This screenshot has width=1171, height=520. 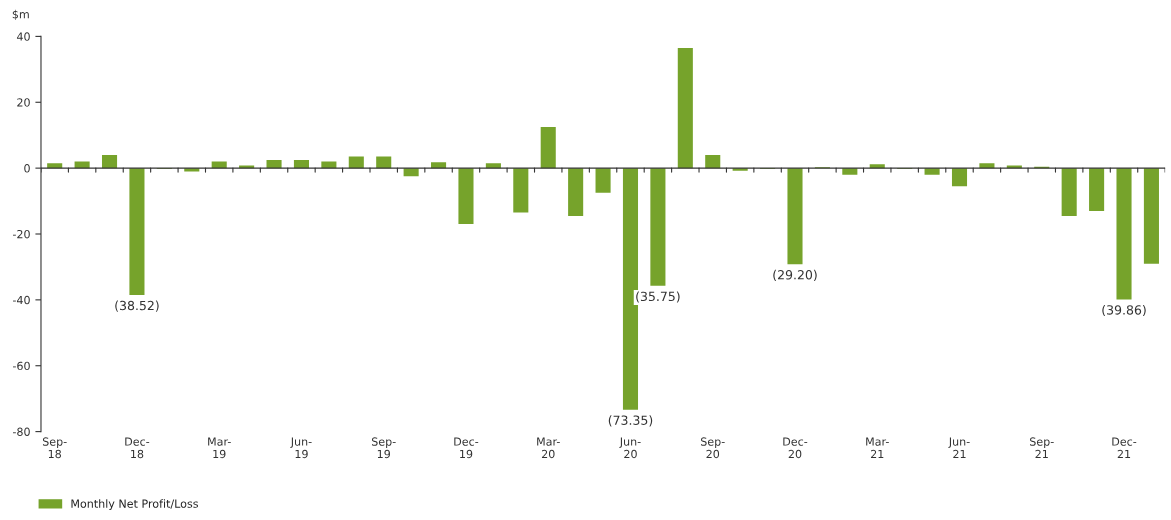 What do you see at coordinates (630, 448) in the screenshot?
I see `x-tick-label: Jun- 20` at bounding box center [630, 448].